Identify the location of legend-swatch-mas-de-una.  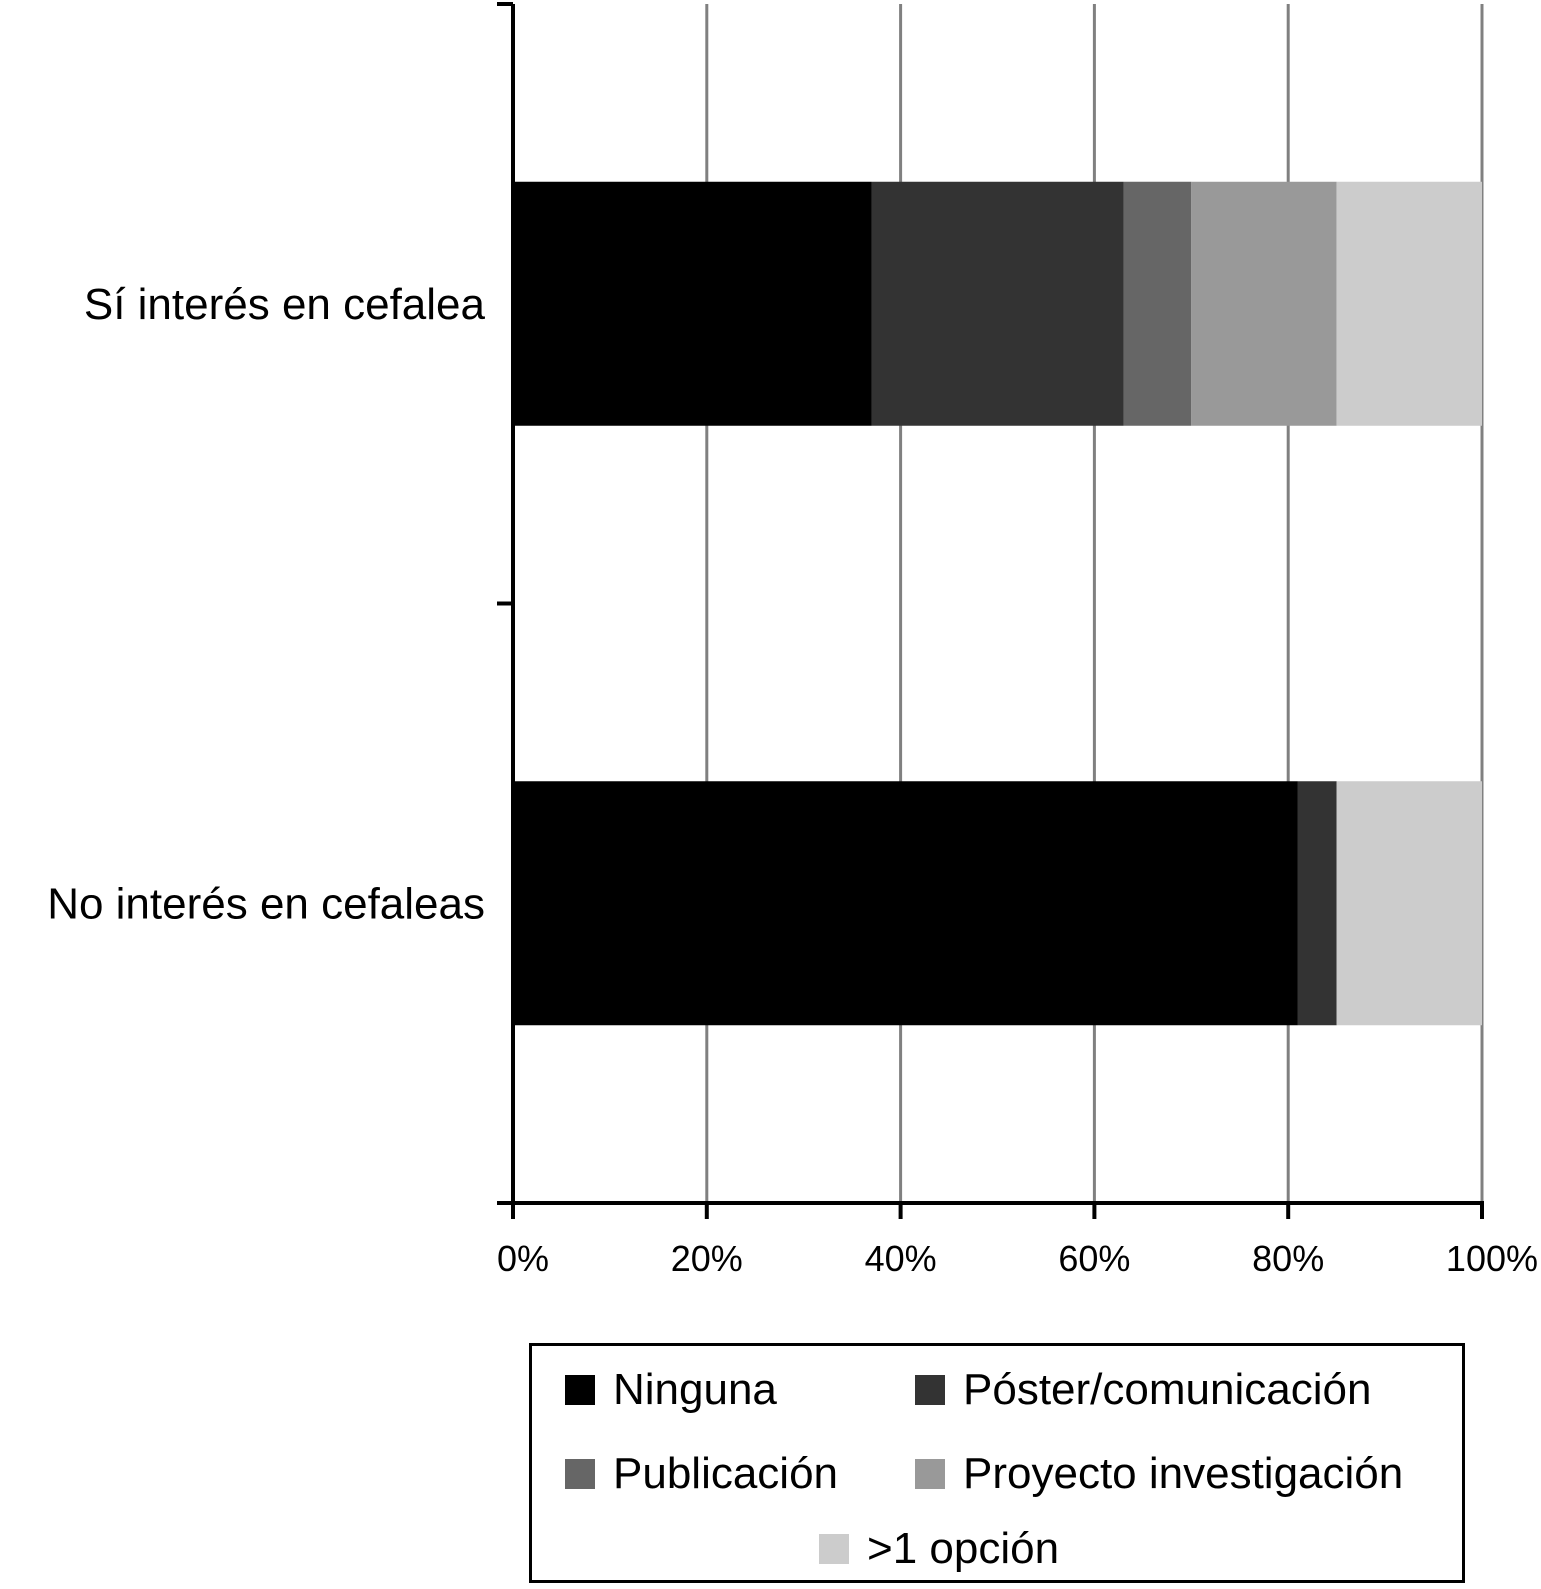
(834, 1549).